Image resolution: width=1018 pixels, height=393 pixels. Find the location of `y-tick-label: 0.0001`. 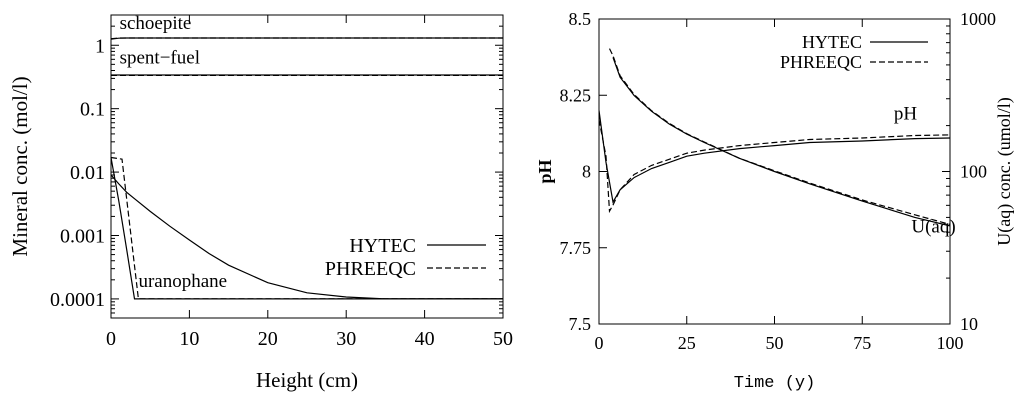

y-tick-label: 0.0001 is located at coordinates (77, 300).